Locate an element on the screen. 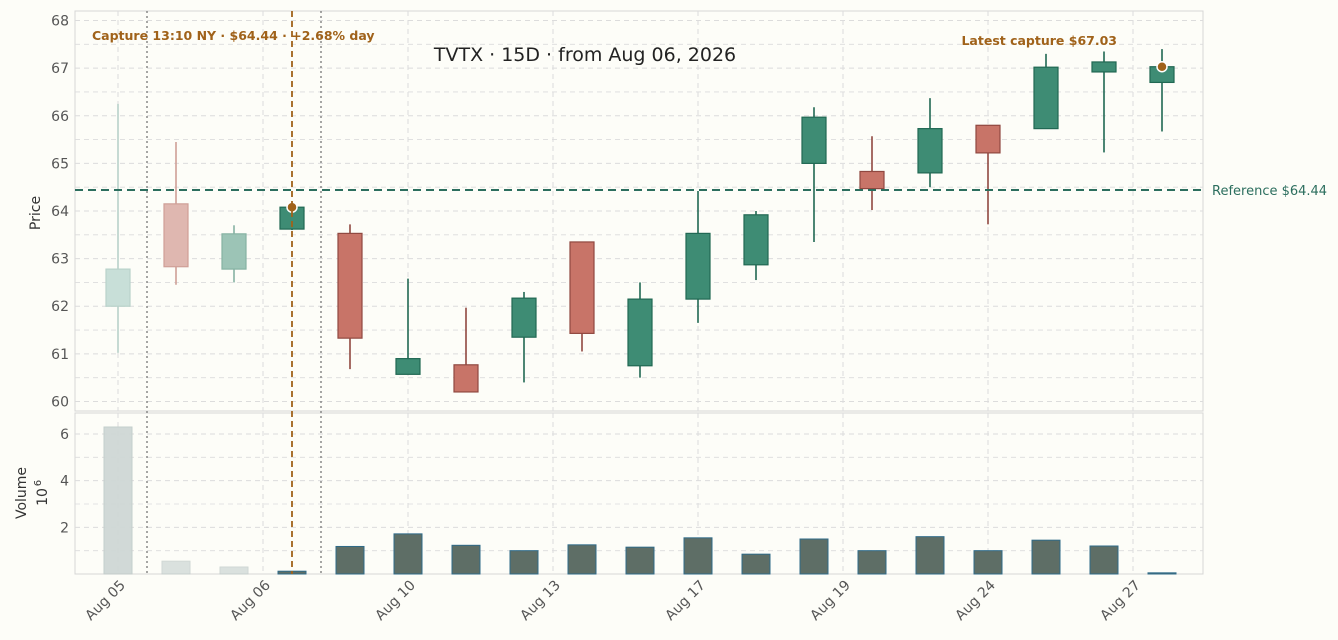 The width and height of the screenshot is (1338, 640). reference-label: Reference $64.44 is located at coordinates (1269, 191).